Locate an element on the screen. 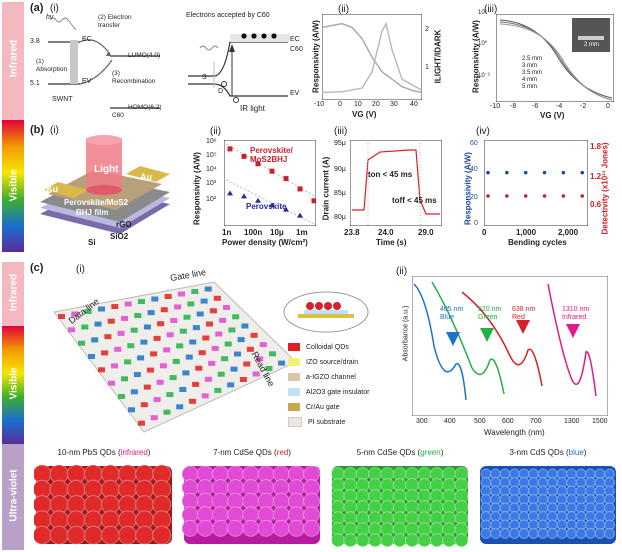 The width and height of the screenshot is (622, 552). band-infrared-c is located at coordinates (13, 294).